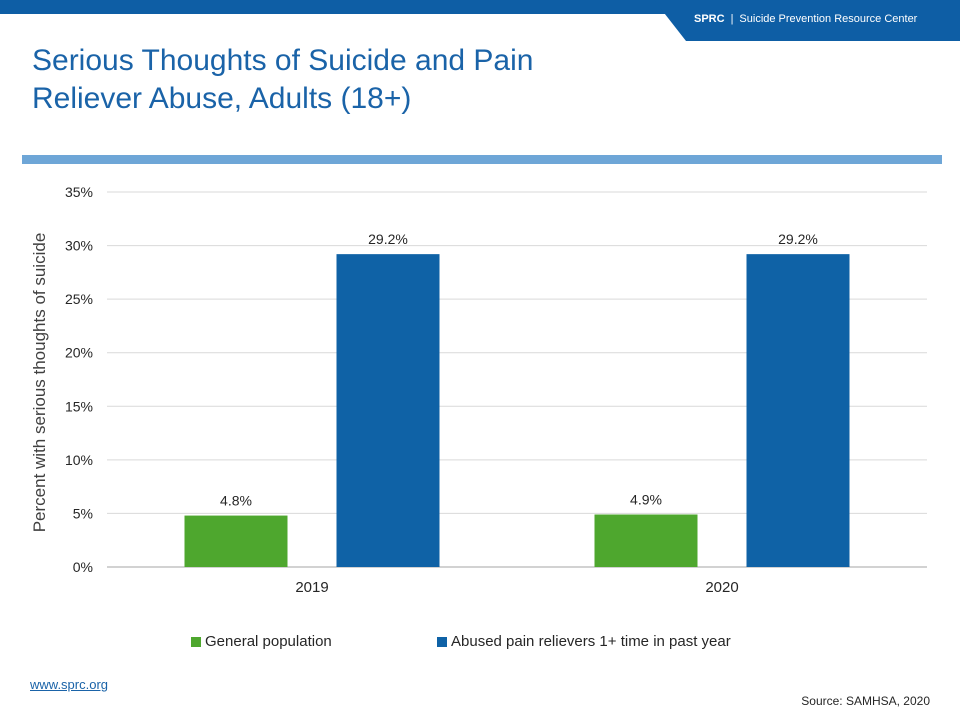 The height and width of the screenshot is (720, 960). I want to click on x-tick-label: 2020, so click(721, 587).